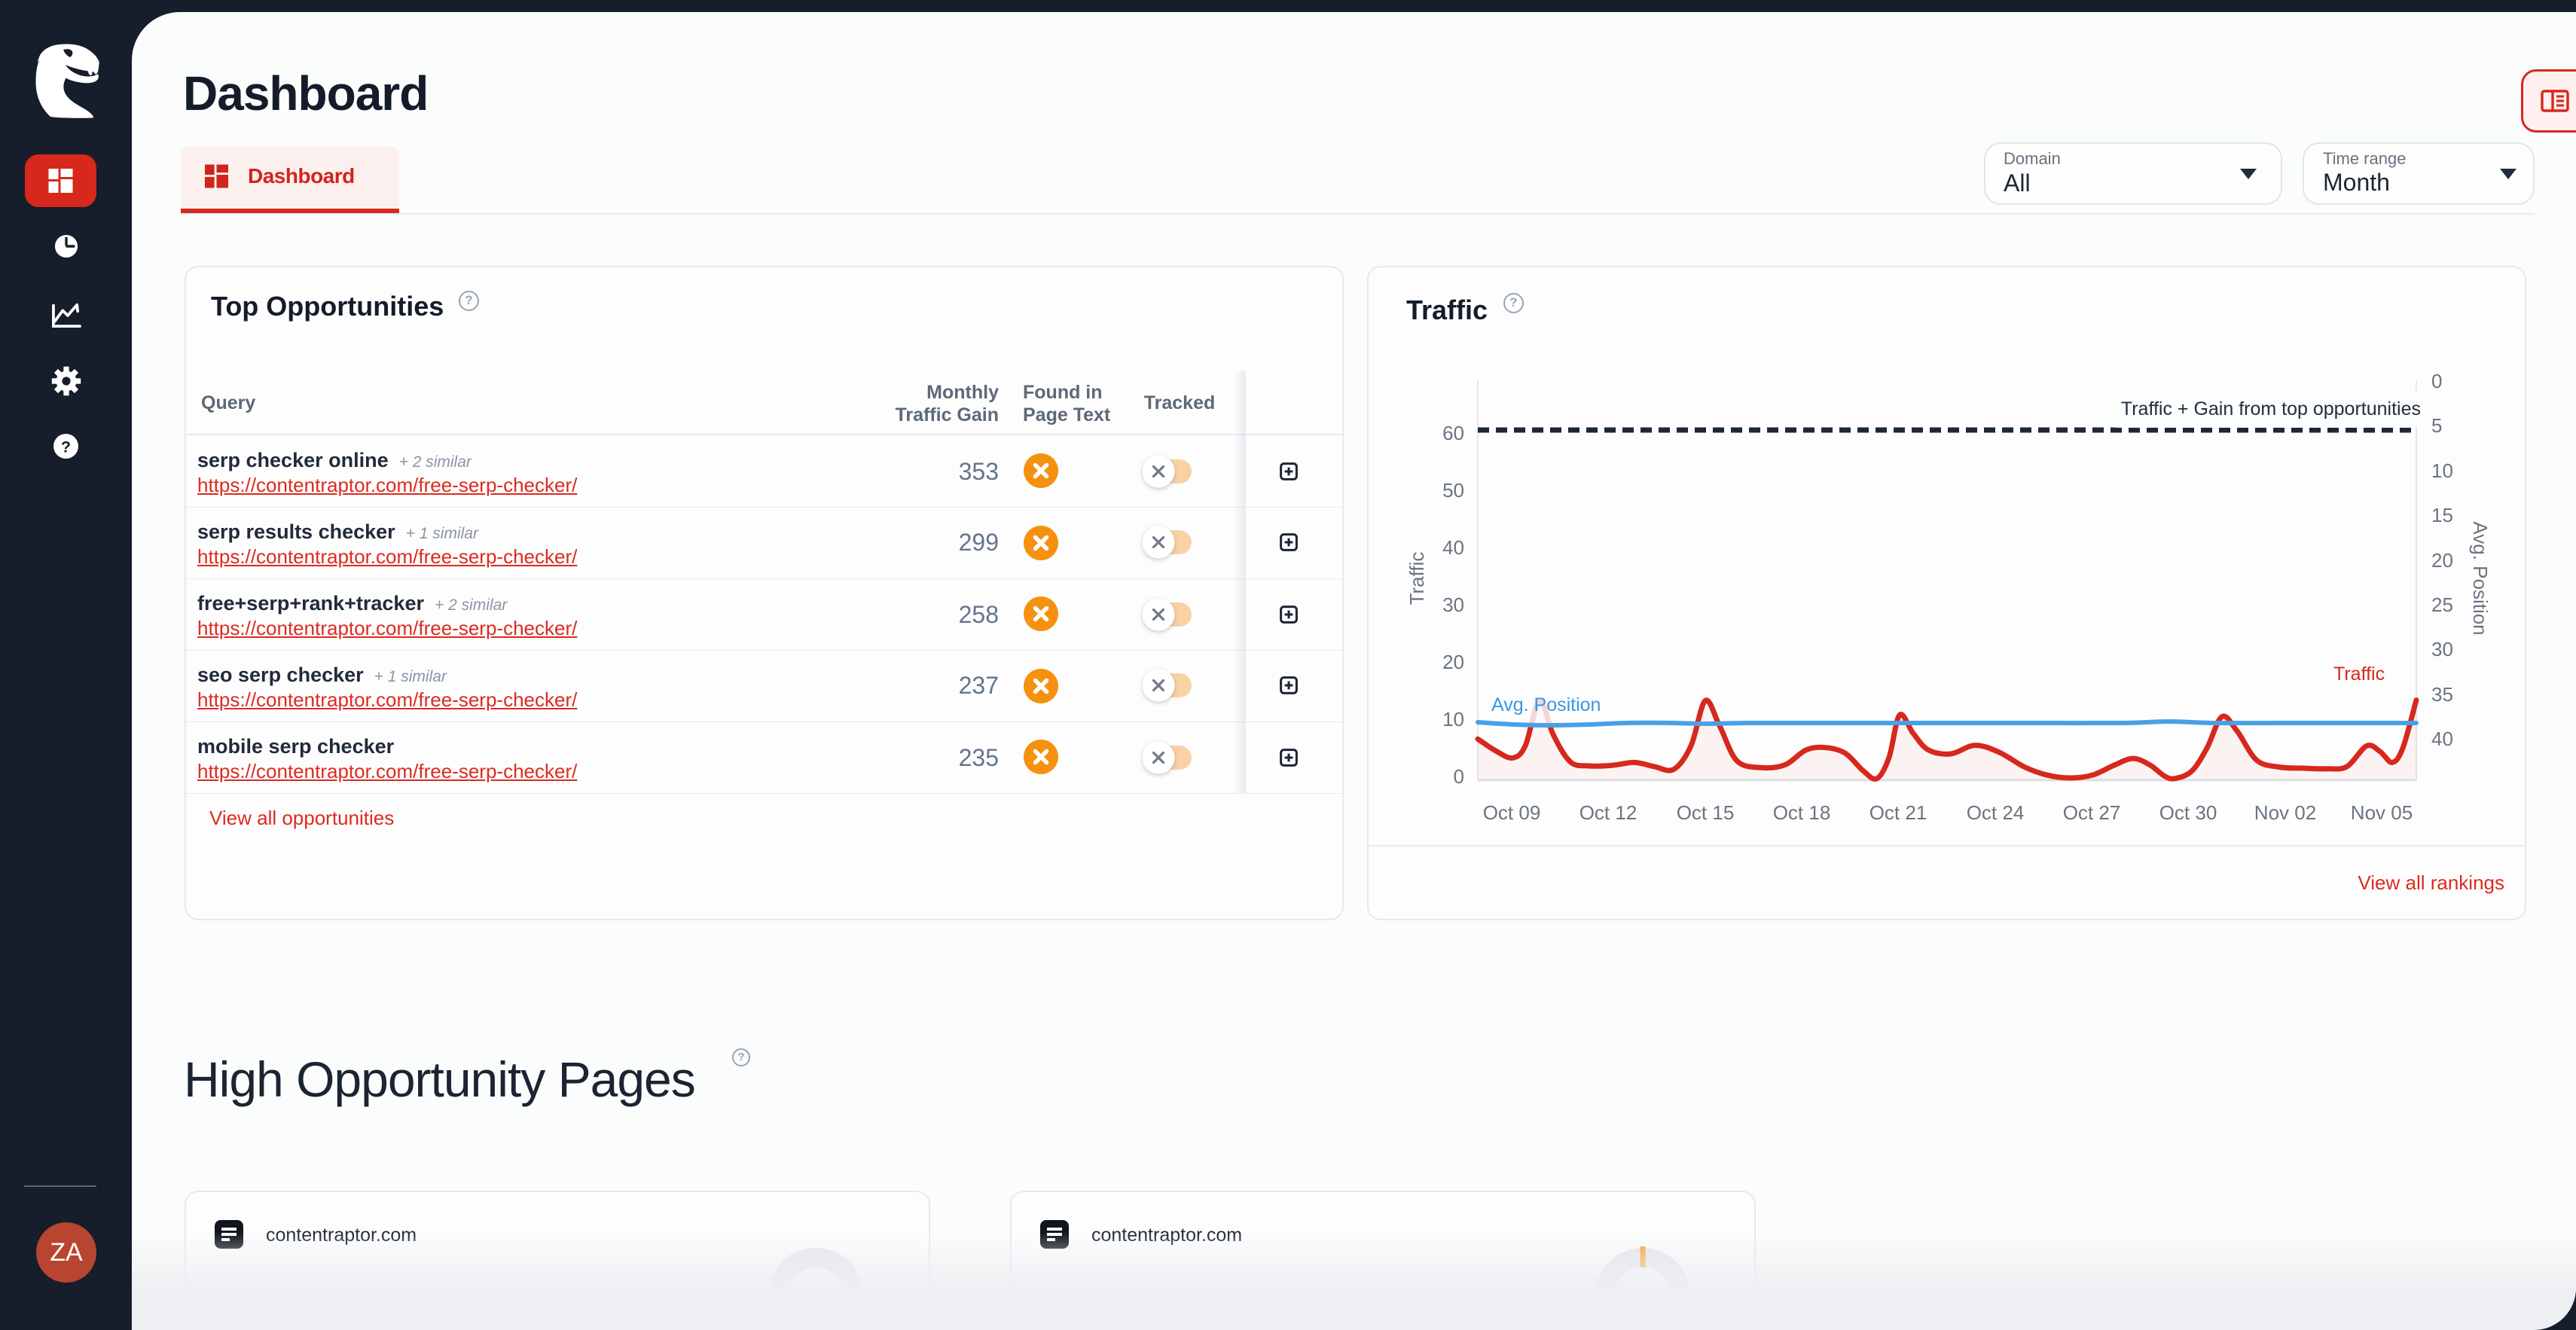 The width and height of the screenshot is (2576, 1330). I want to click on svg-text: Nov 05, so click(2382, 813).